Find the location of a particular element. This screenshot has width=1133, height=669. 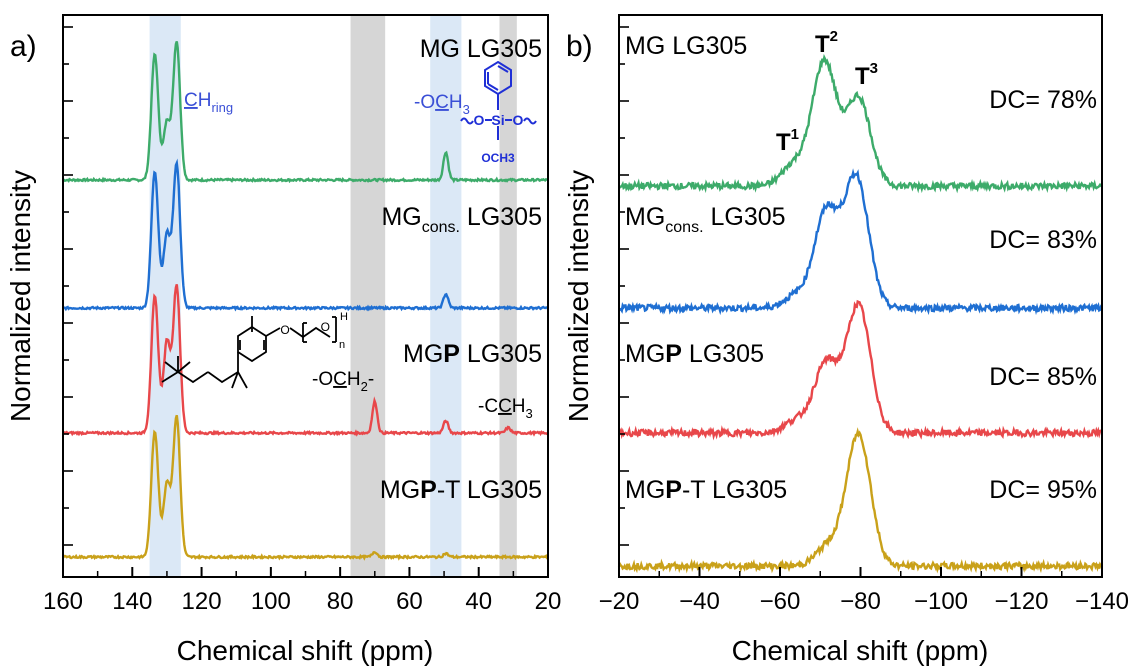

dc-label-mgcons: DC= 83% is located at coordinates (1043, 240).